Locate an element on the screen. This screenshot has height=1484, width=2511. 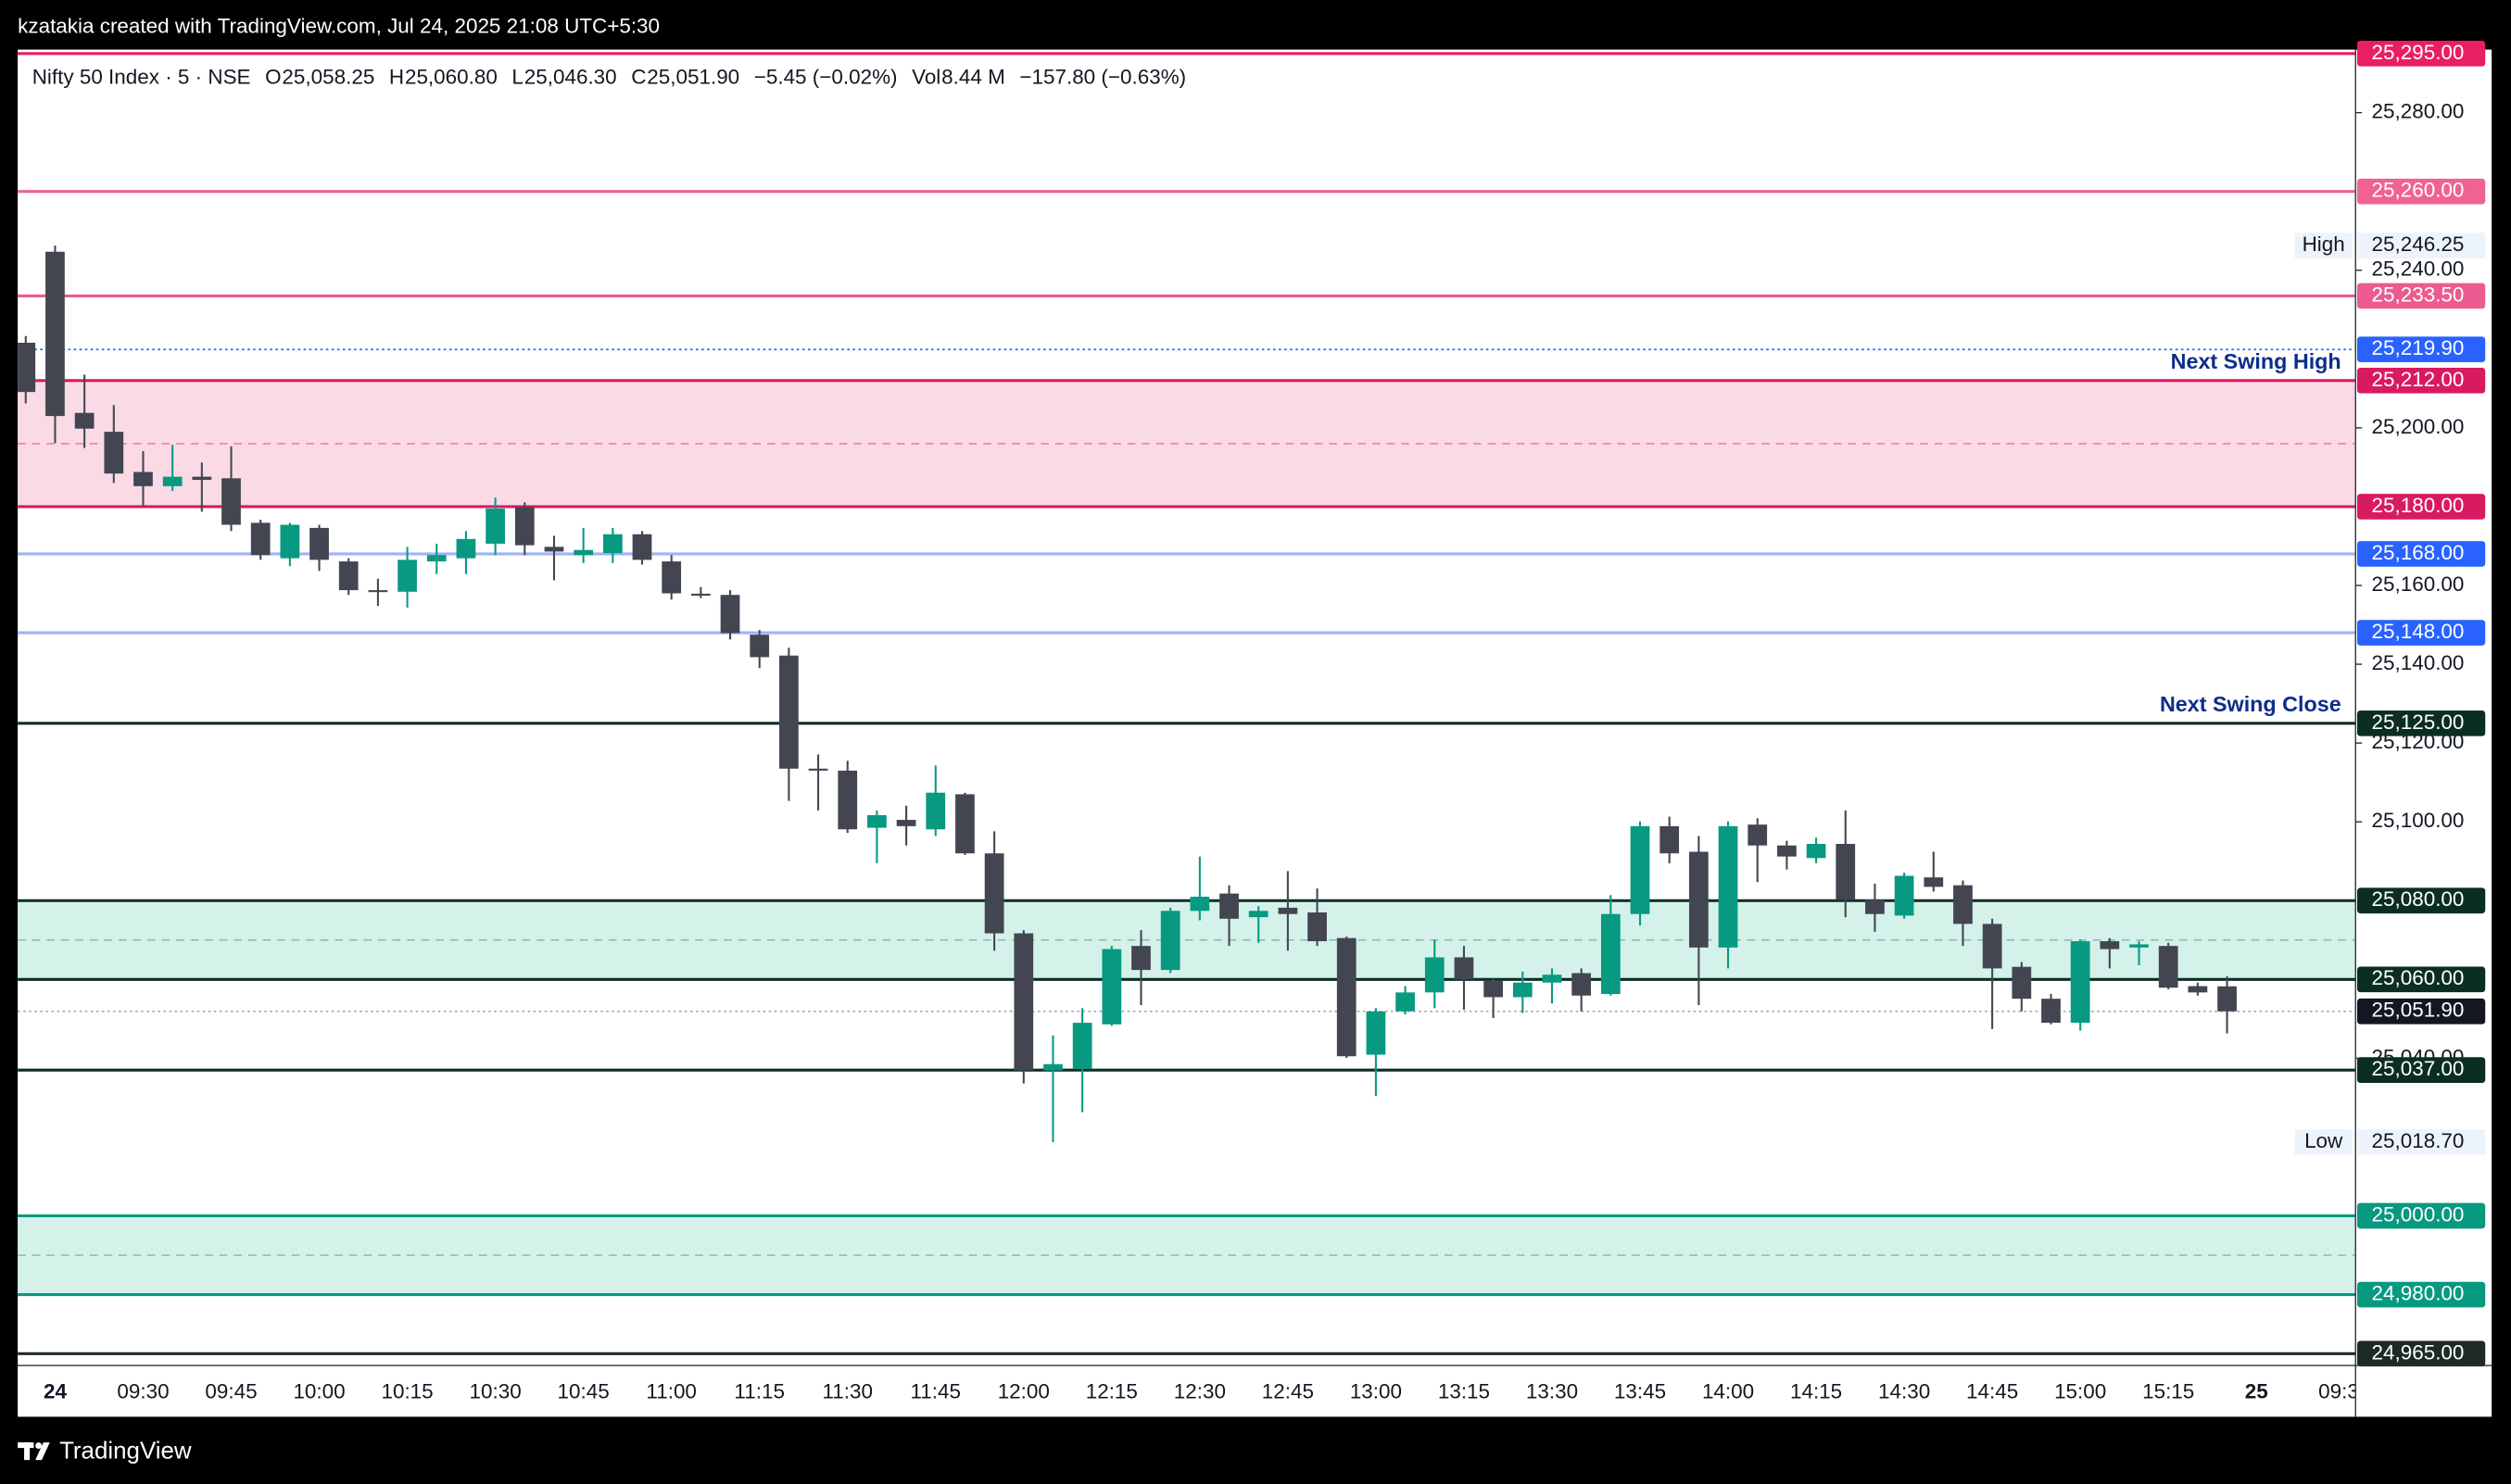
brand: TradingView is located at coordinates (125, 1451).